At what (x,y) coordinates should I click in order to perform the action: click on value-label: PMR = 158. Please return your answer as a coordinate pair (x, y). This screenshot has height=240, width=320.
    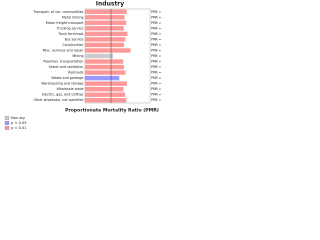
    Looking at the image, I should click on (156, 23).